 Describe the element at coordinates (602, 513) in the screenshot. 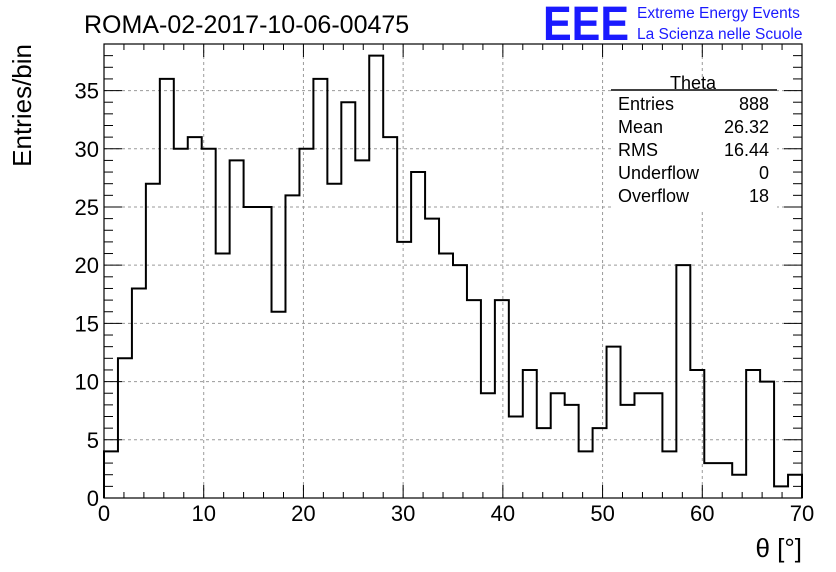

I see `x-tick-label: 50` at that location.